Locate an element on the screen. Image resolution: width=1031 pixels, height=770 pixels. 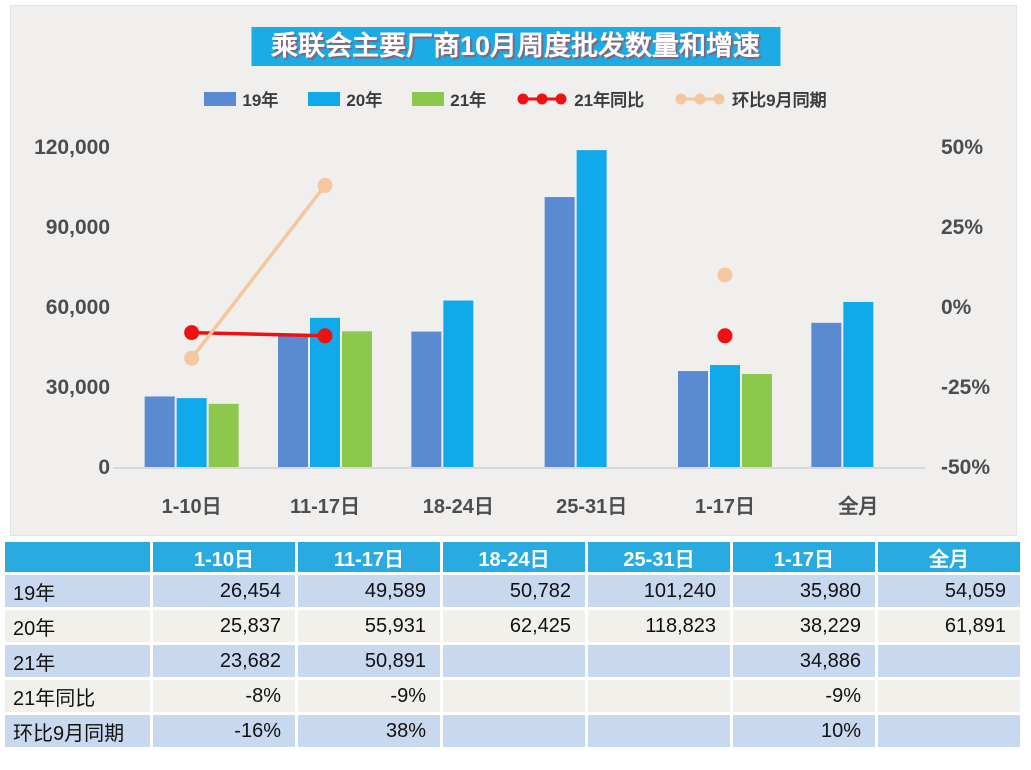
y-axis-left-tick: 120,000 is located at coordinates (72, 147).